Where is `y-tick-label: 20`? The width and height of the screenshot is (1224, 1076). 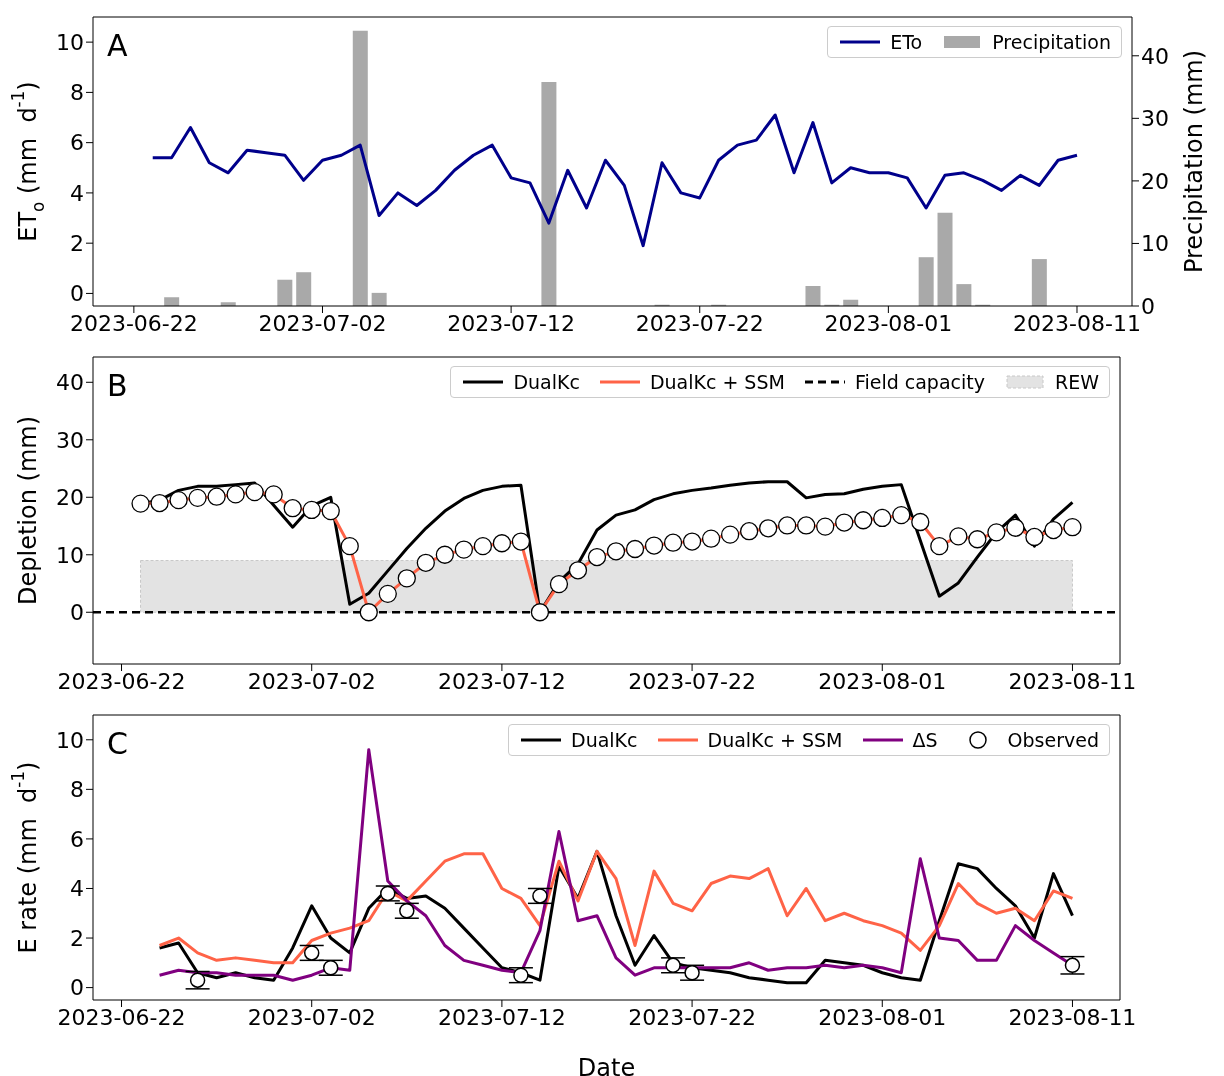
y-tick-label: 20 is located at coordinates (70, 498).